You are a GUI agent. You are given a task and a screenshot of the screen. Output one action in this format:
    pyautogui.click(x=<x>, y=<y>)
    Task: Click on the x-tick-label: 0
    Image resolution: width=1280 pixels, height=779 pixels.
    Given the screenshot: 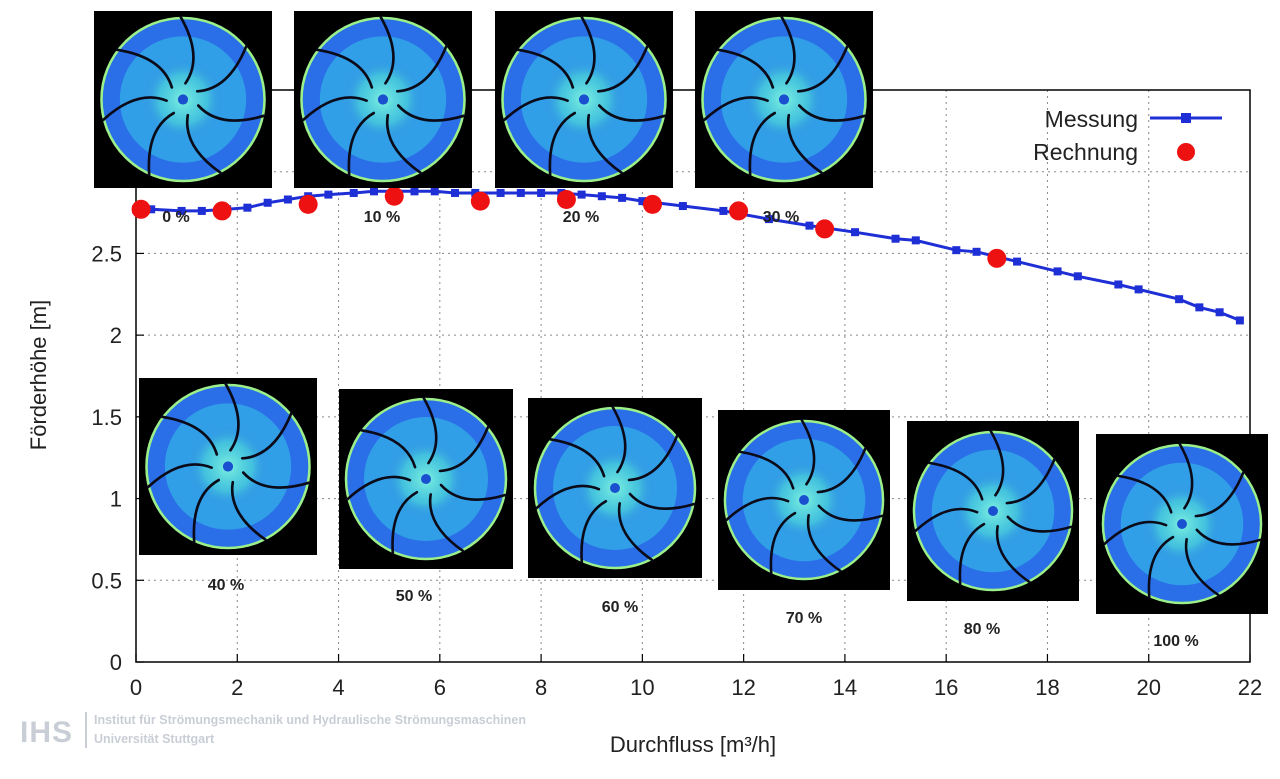 What is the action you would take?
    pyautogui.click(x=136, y=687)
    